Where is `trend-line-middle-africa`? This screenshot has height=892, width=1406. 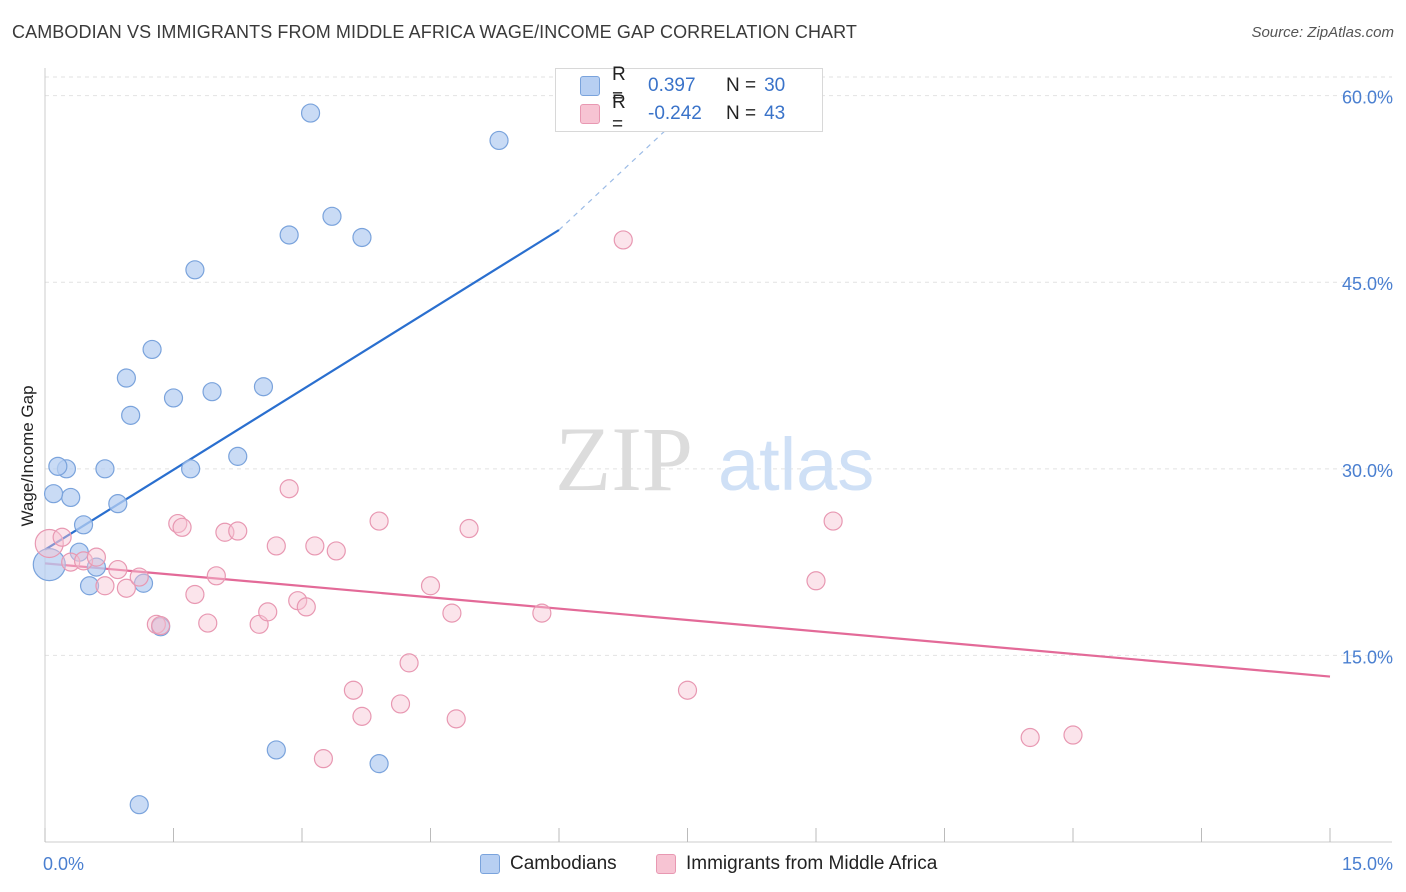
trend-line-middle-africa is located at coordinates (687, 620).